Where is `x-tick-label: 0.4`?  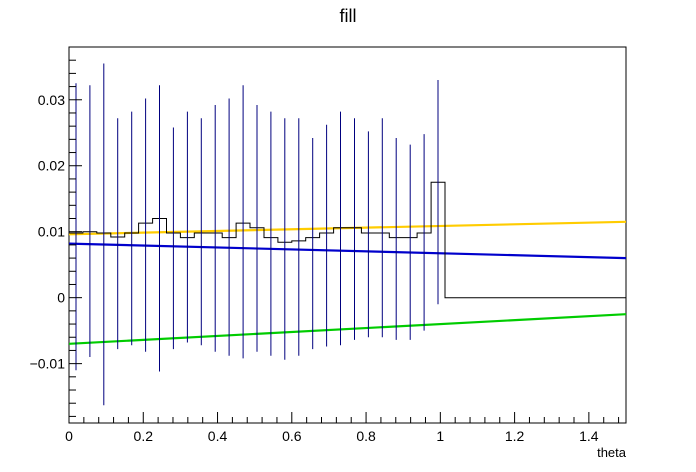 x-tick-label: 0.4 is located at coordinates (218, 436).